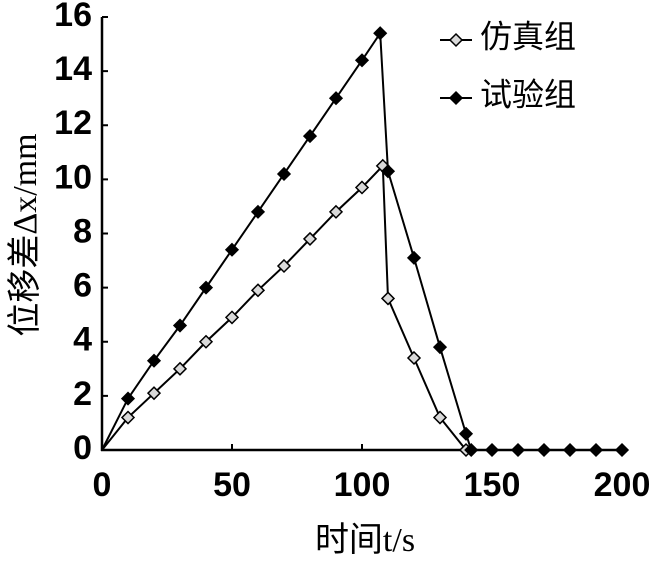 Image resolution: width=654 pixels, height=563 pixels. I want to click on x-tick-label: 100, so click(362, 485).